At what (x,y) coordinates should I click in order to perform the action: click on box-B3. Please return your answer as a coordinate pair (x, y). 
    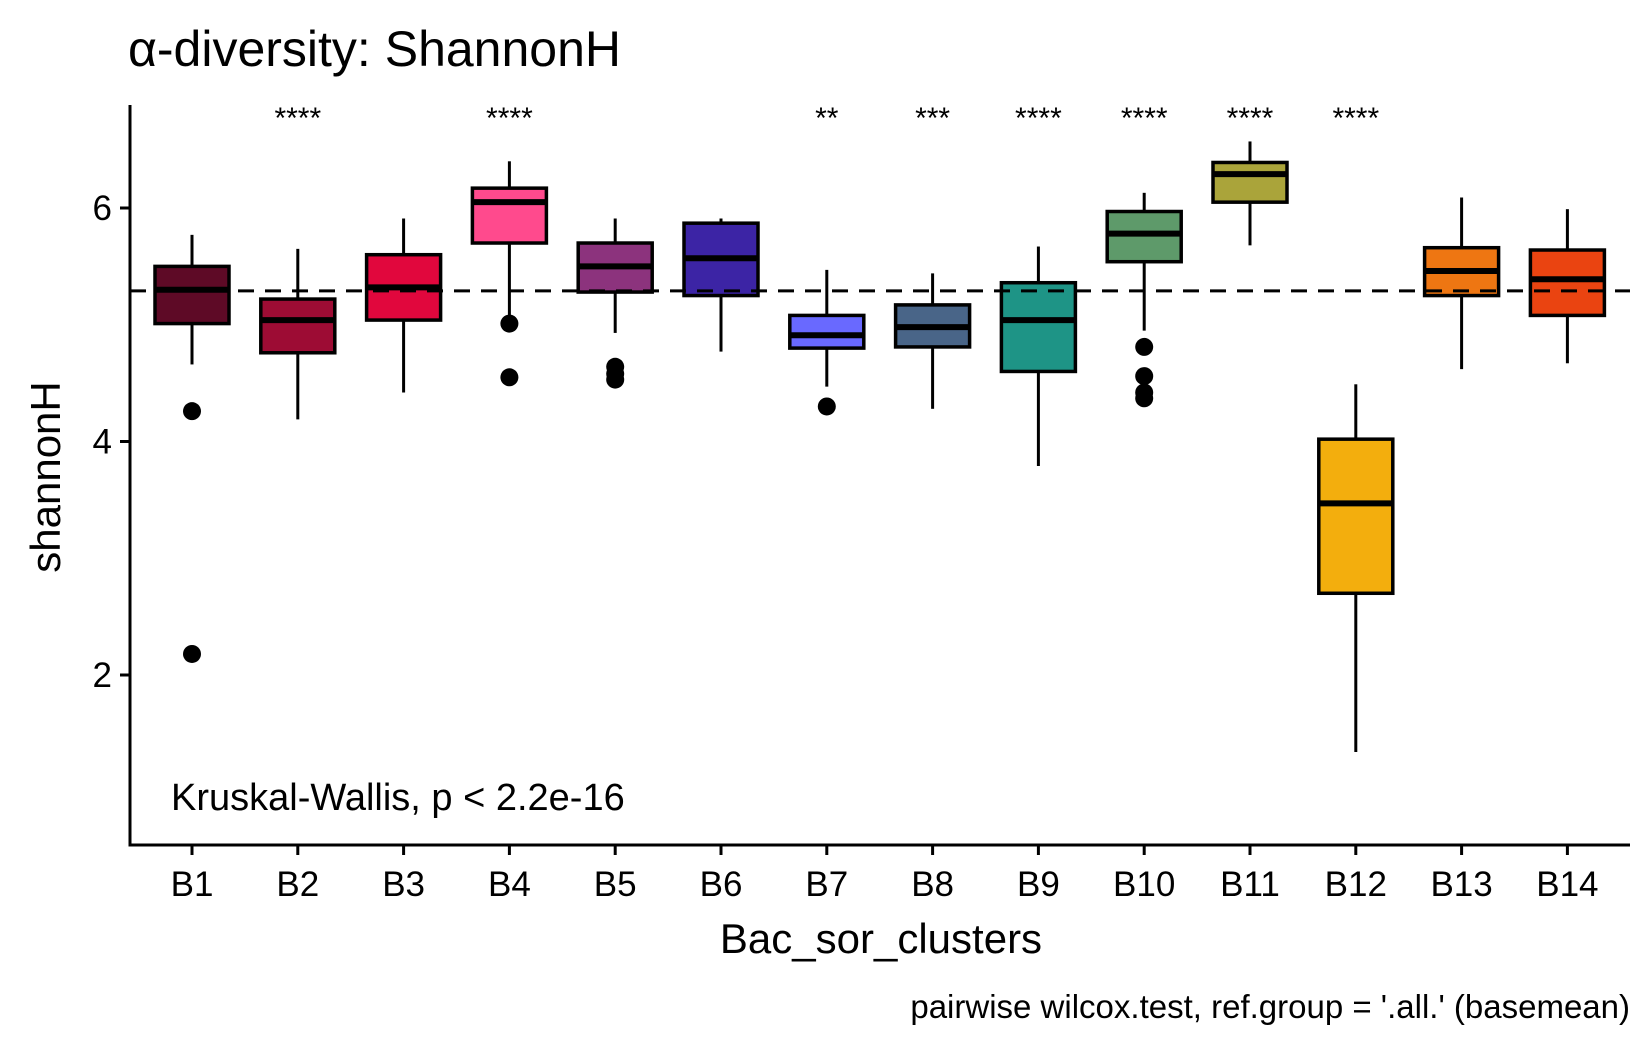
    Looking at the image, I should click on (403, 305).